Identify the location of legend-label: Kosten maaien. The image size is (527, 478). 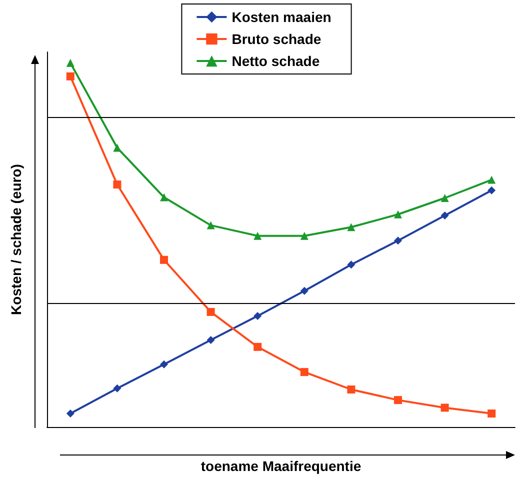
(282, 17).